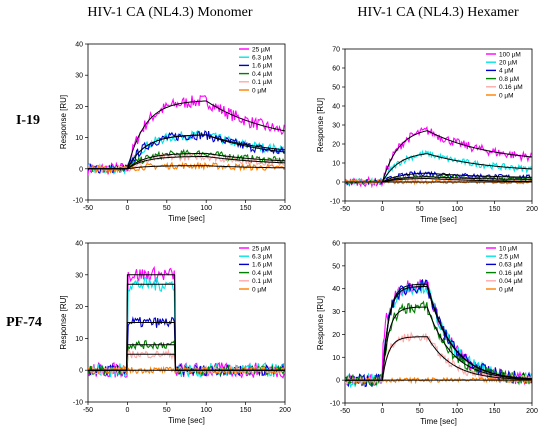  What do you see at coordinates (509, 79) in the screenshot?
I see `legend-label: 0.8 µM` at bounding box center [509, 79].